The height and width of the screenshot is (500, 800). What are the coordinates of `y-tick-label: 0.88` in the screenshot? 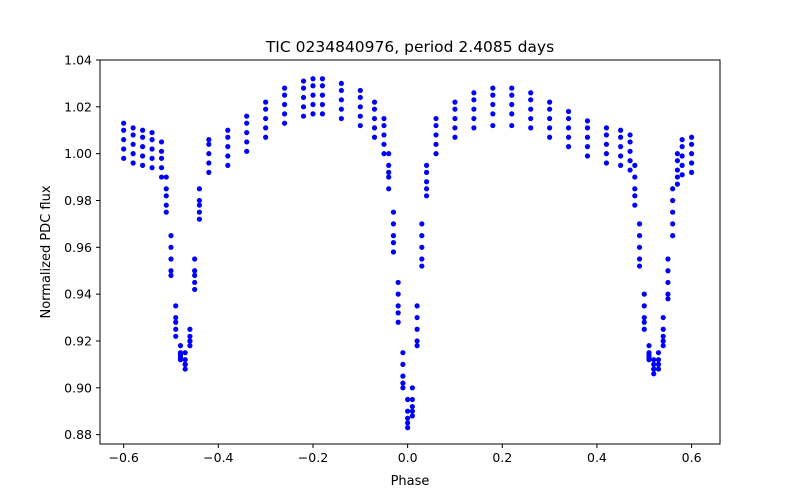 It's located at (78, 434).